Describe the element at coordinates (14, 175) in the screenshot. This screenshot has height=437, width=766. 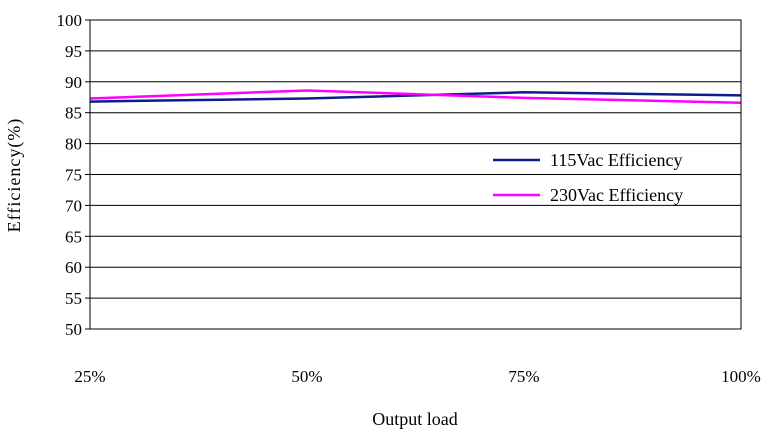
I see `y-axis-title: Efficiency(%)` at that location.